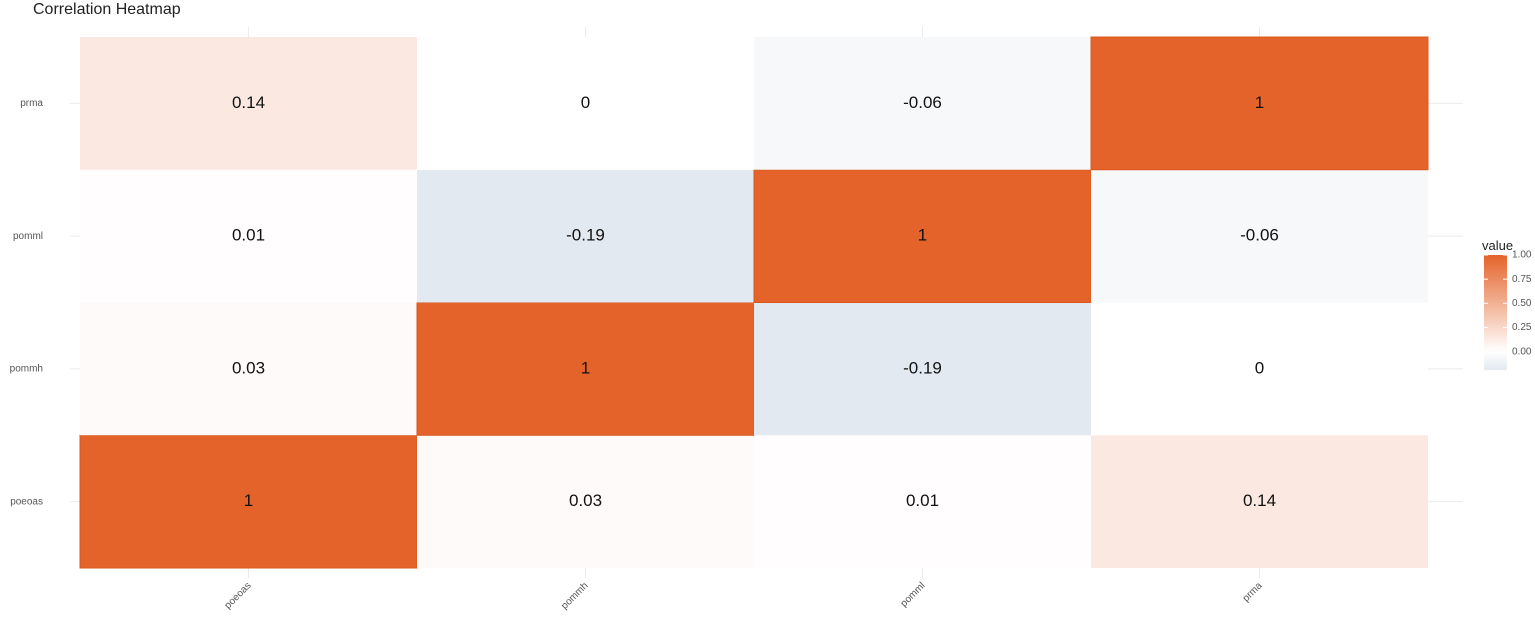 Image resolution: width=1535 pixels, height=625 pixels. Describe the element at coordinates (107, 9) in the screenshot. I see `chart-title: Correlation Heatmap` at that location.